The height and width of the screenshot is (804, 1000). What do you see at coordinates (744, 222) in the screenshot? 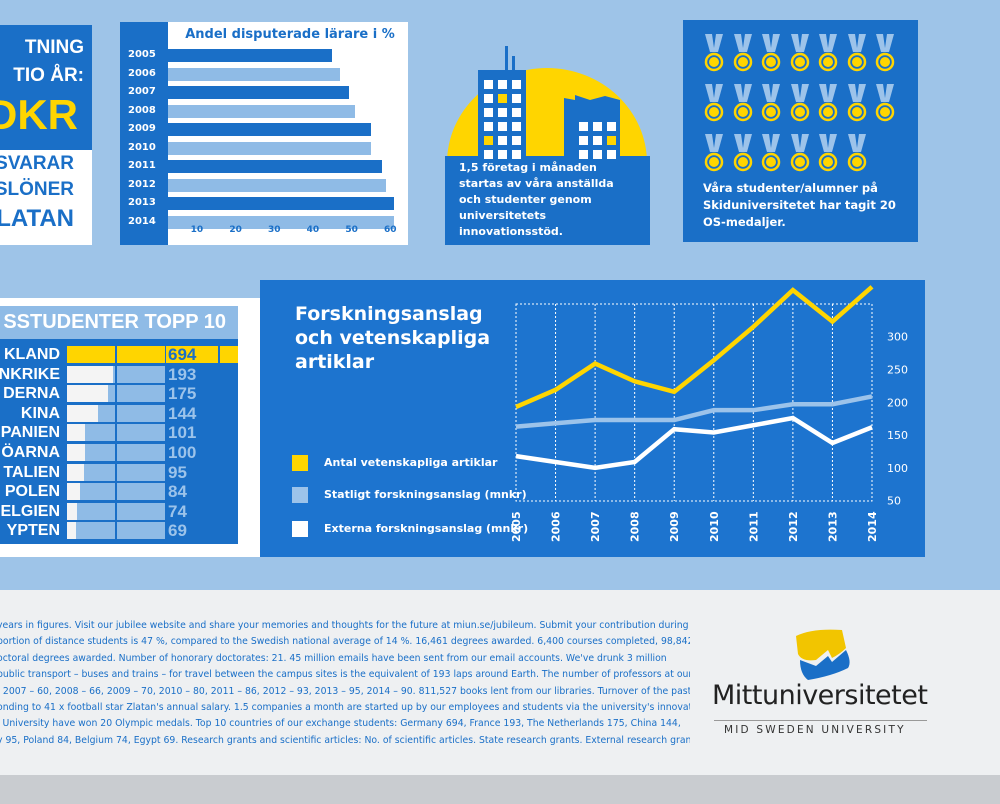
I see `medal-text: OS-medaljer.` at bounding box center [744, 222].